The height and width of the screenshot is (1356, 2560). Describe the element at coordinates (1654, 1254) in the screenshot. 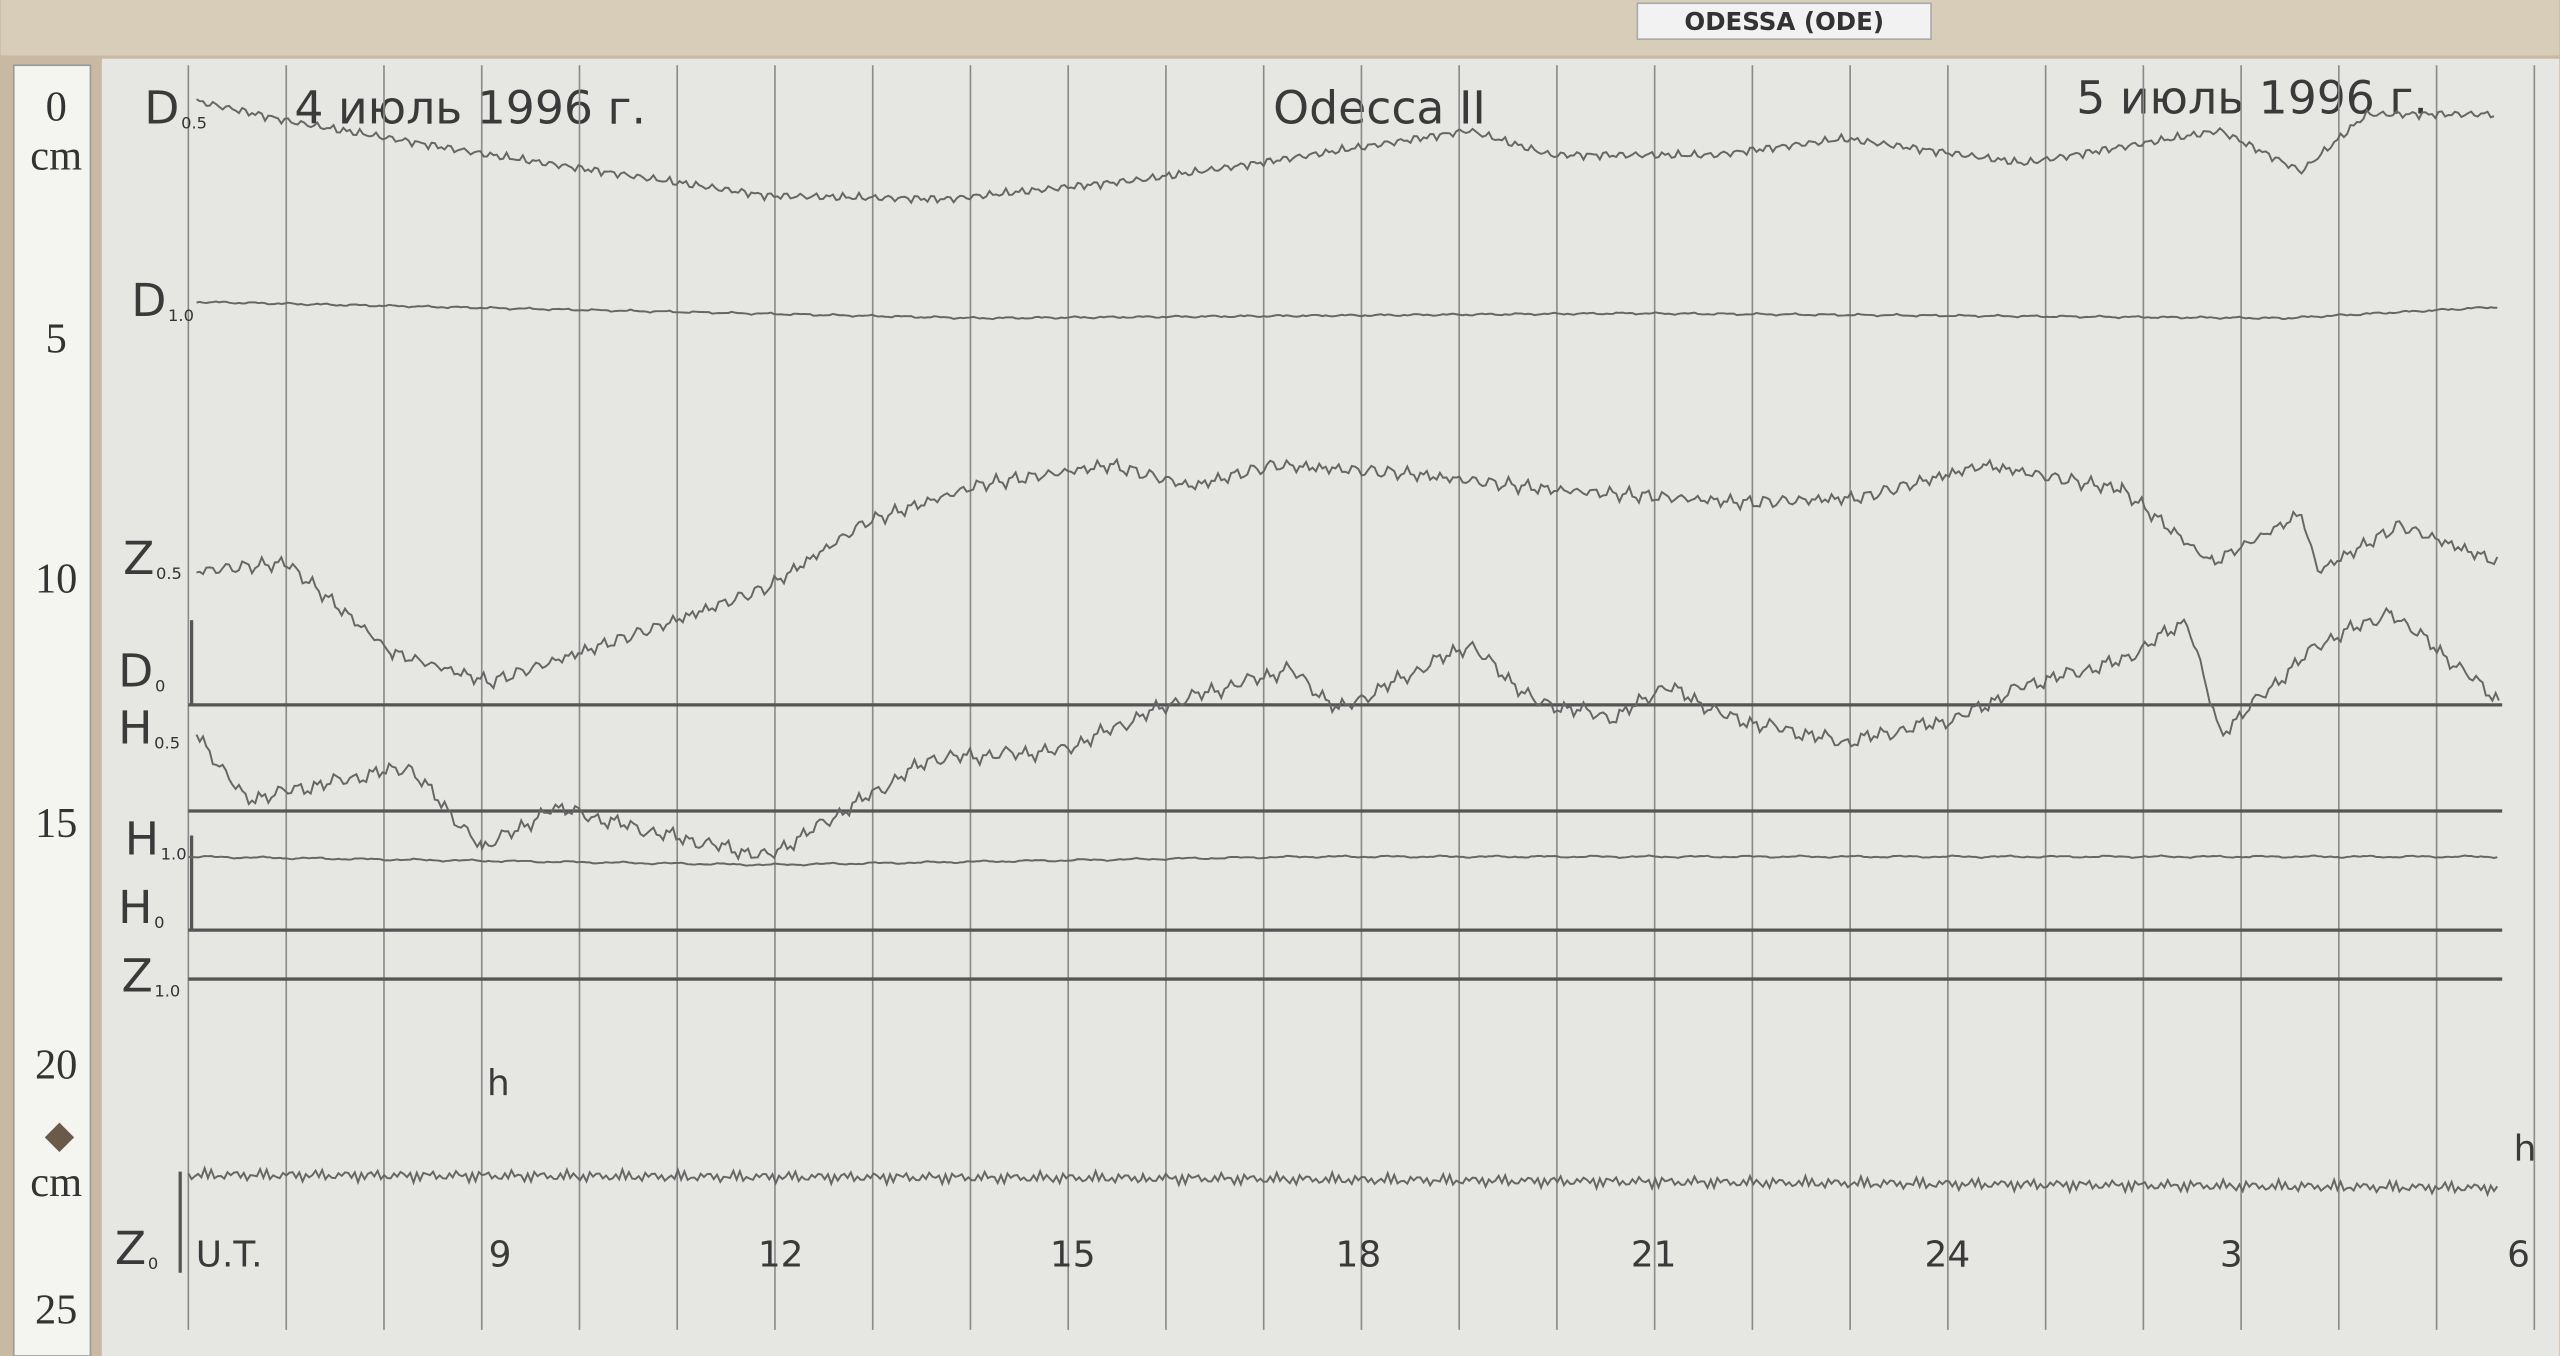

I see `hour-label: 21` at that location.